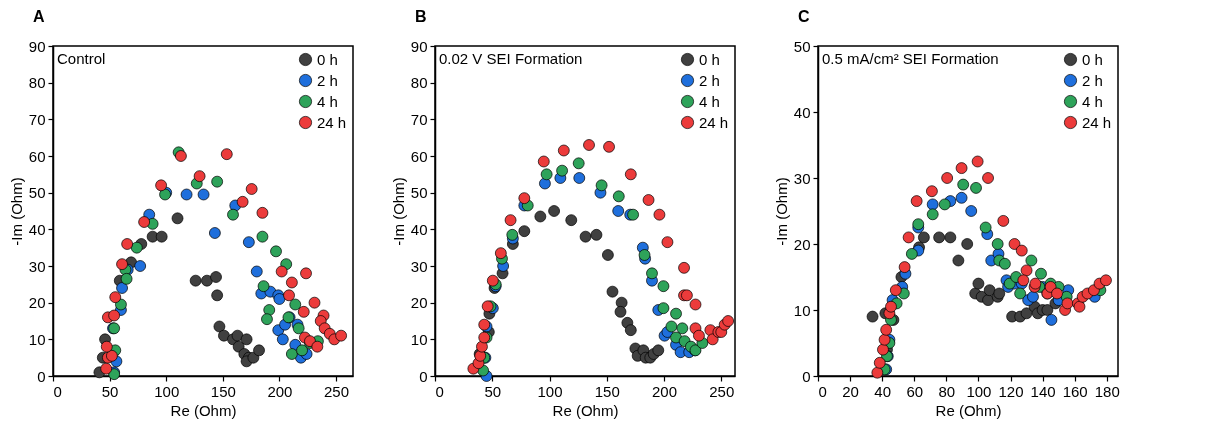  What do you see at coordinates (947, 391) in the screenshot?
I see `x-tick-label: 80` at bounding box center [947, 391].